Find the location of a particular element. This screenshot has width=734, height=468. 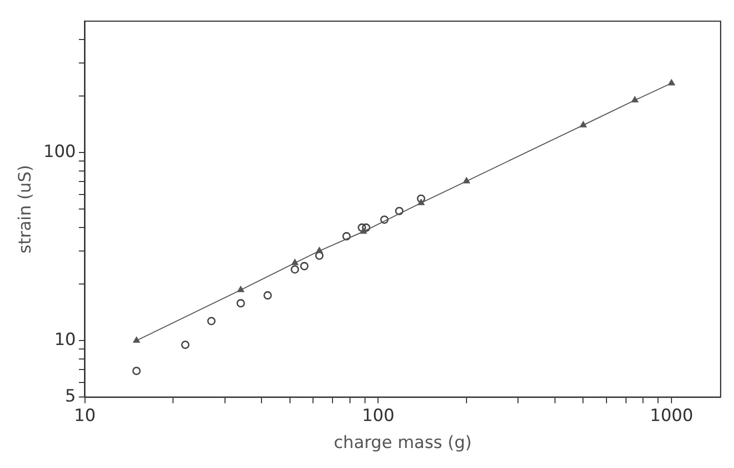

y-tick-label: 100 is located at coordinates (59, 152).